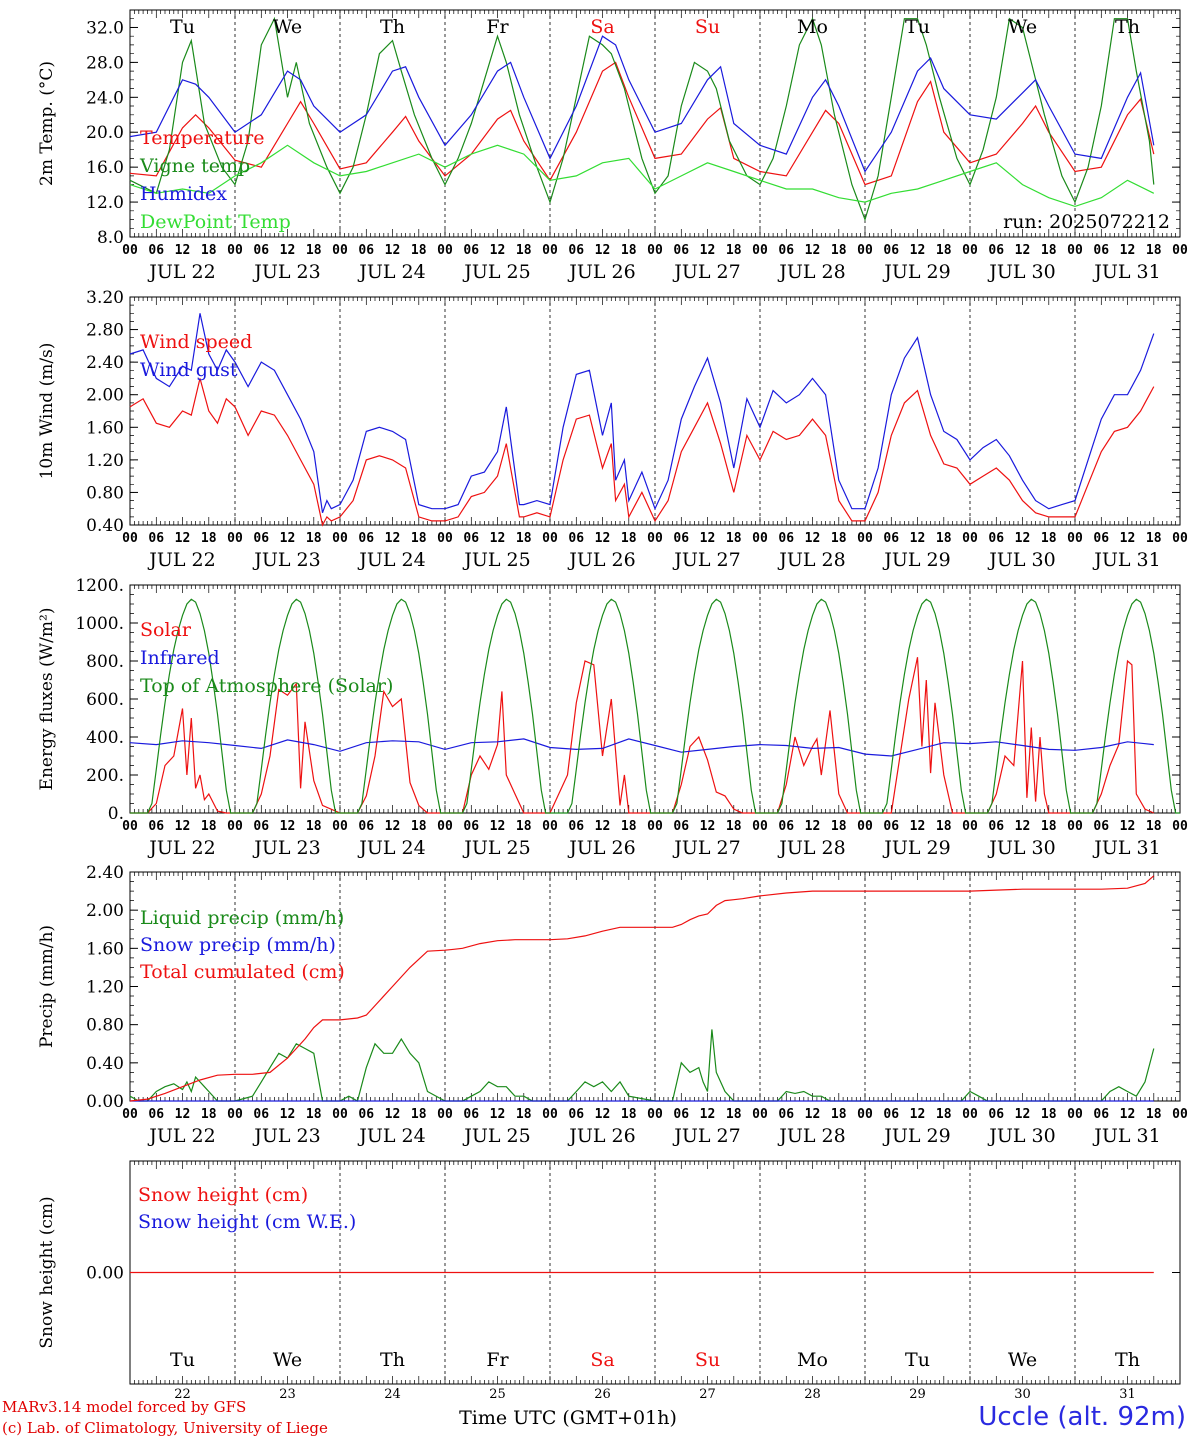 This screenshot has width=1194, height=1440. I want to click on legend-entry: Wind speed, so click(196, 342).